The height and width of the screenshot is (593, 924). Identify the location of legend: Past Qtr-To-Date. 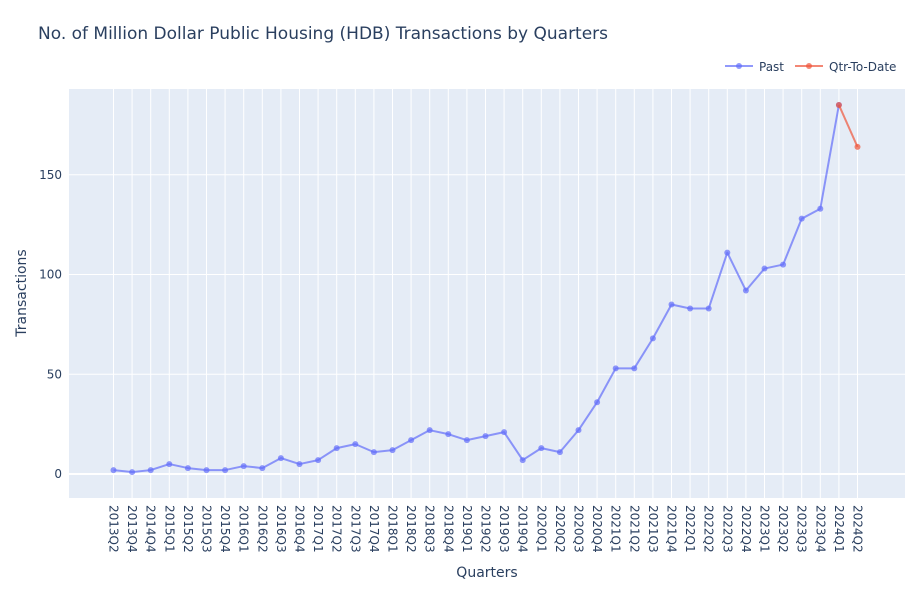
(810, 67).